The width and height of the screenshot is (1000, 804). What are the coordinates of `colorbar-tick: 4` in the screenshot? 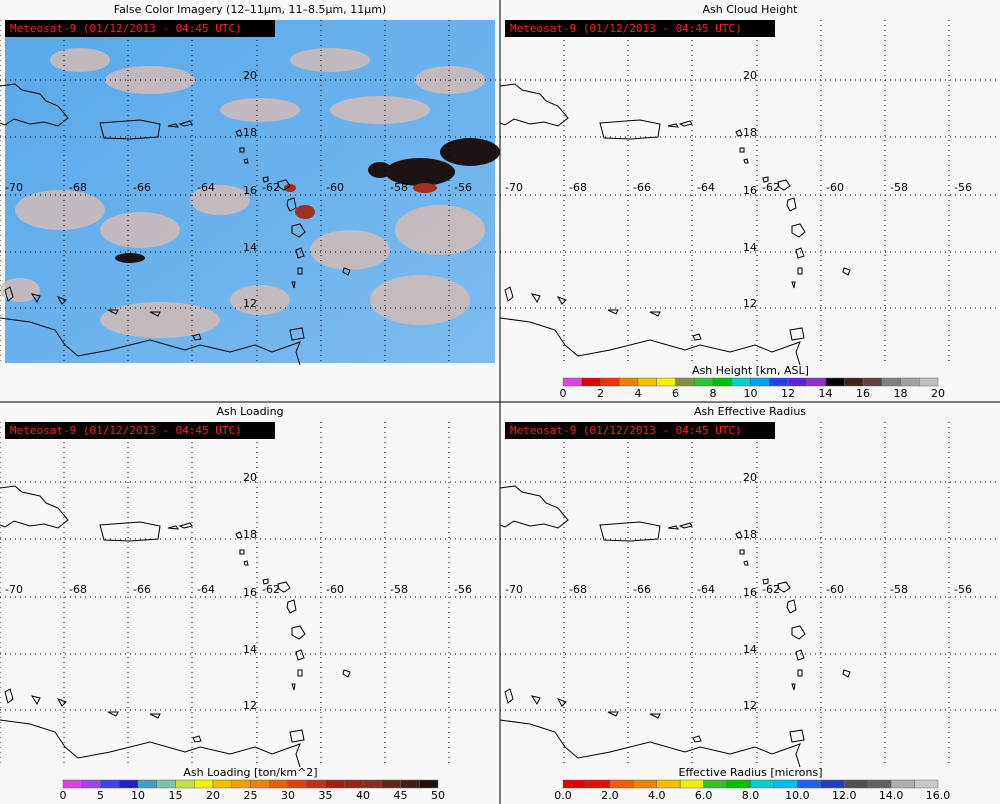 It's located at (638, 393).